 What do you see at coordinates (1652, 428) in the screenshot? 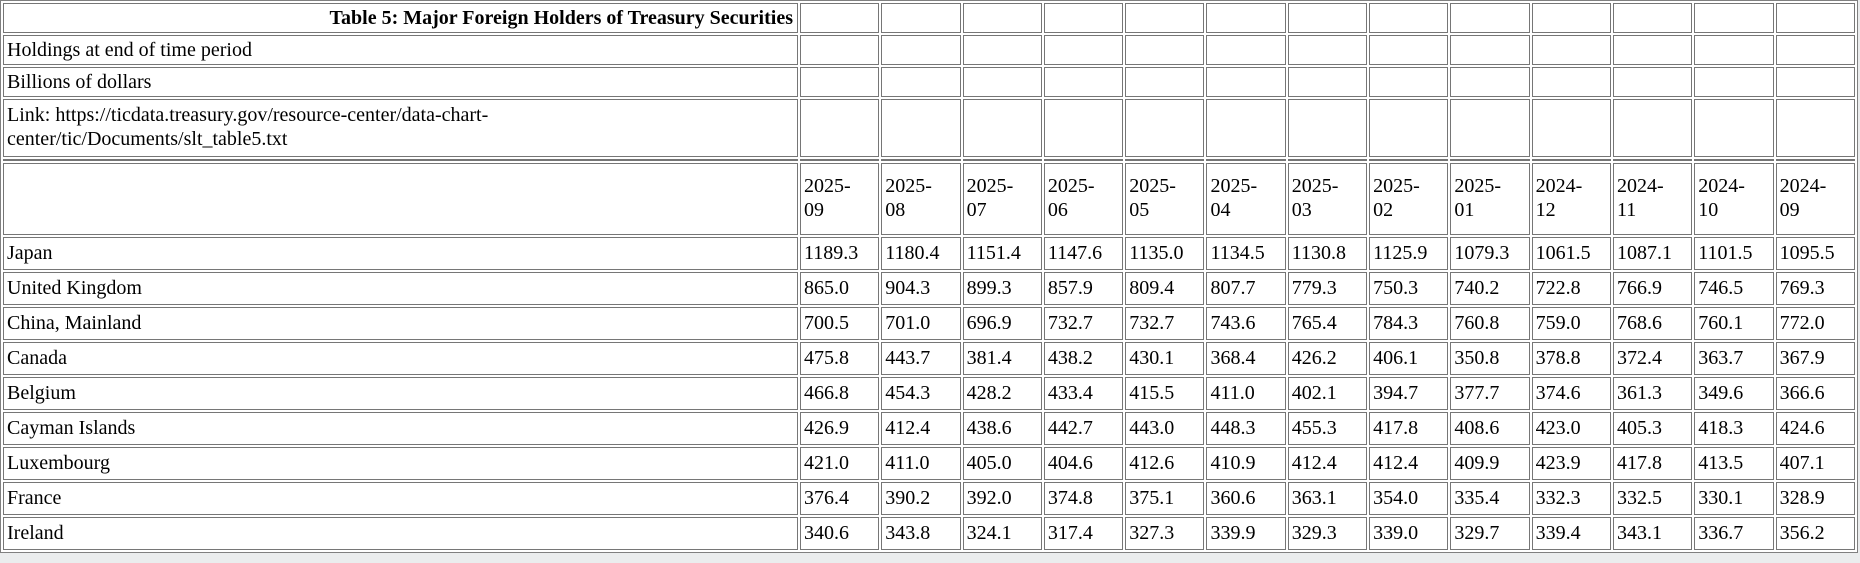
I see `value-cell: 405.3` at bounding box center [1652, 428].